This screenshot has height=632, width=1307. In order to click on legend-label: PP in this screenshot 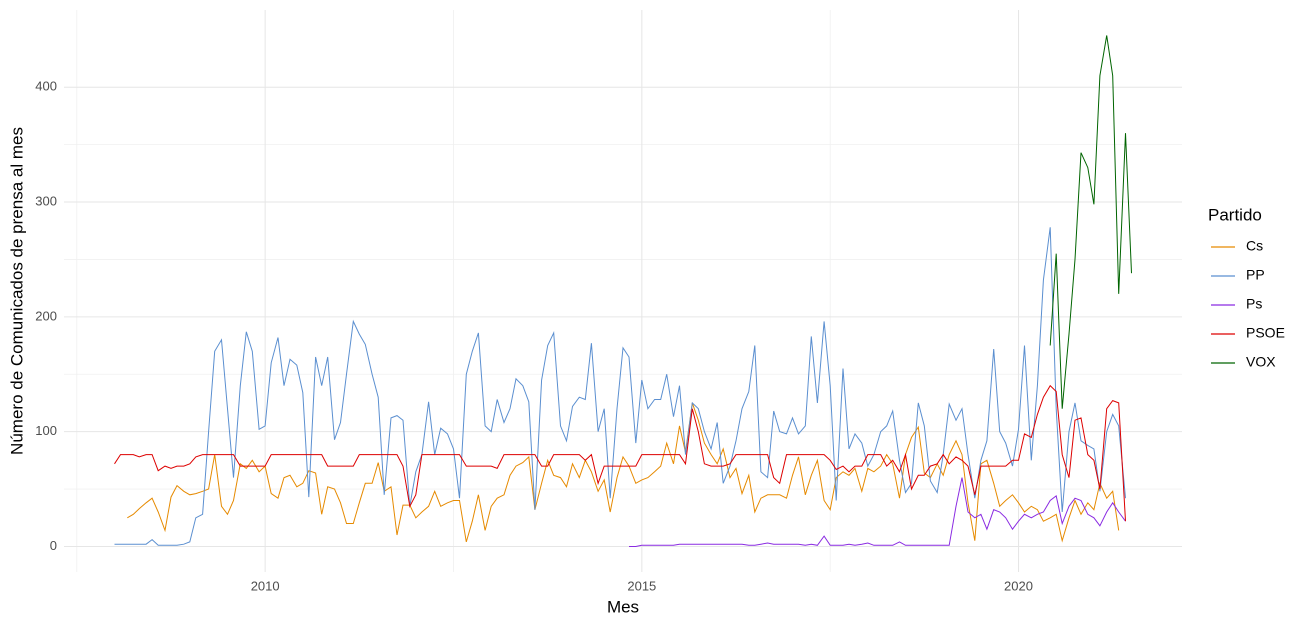, I will do `click(1255, 275)`.